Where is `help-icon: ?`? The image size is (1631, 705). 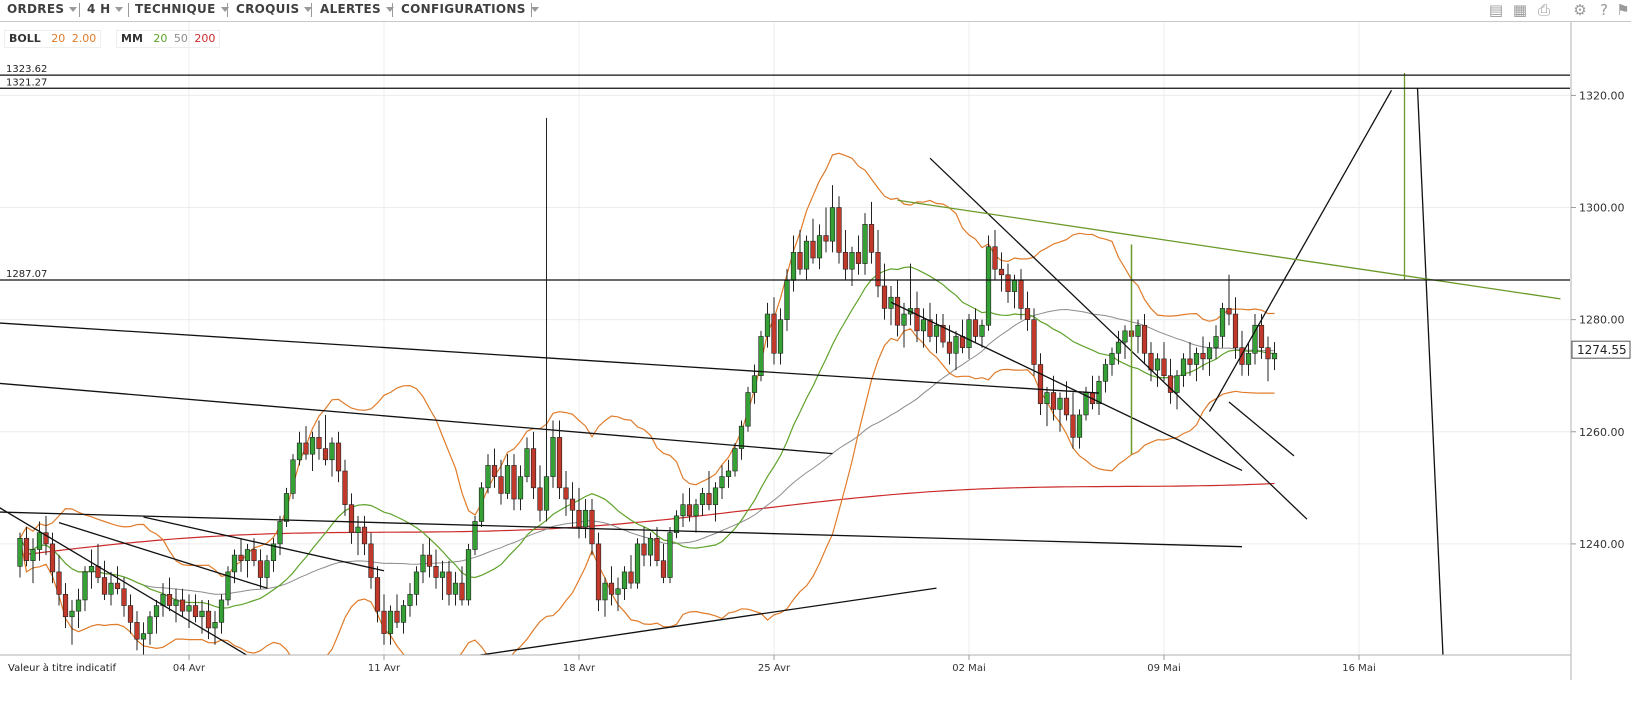 help-icon: ? is located at coordinates (1604, 10).